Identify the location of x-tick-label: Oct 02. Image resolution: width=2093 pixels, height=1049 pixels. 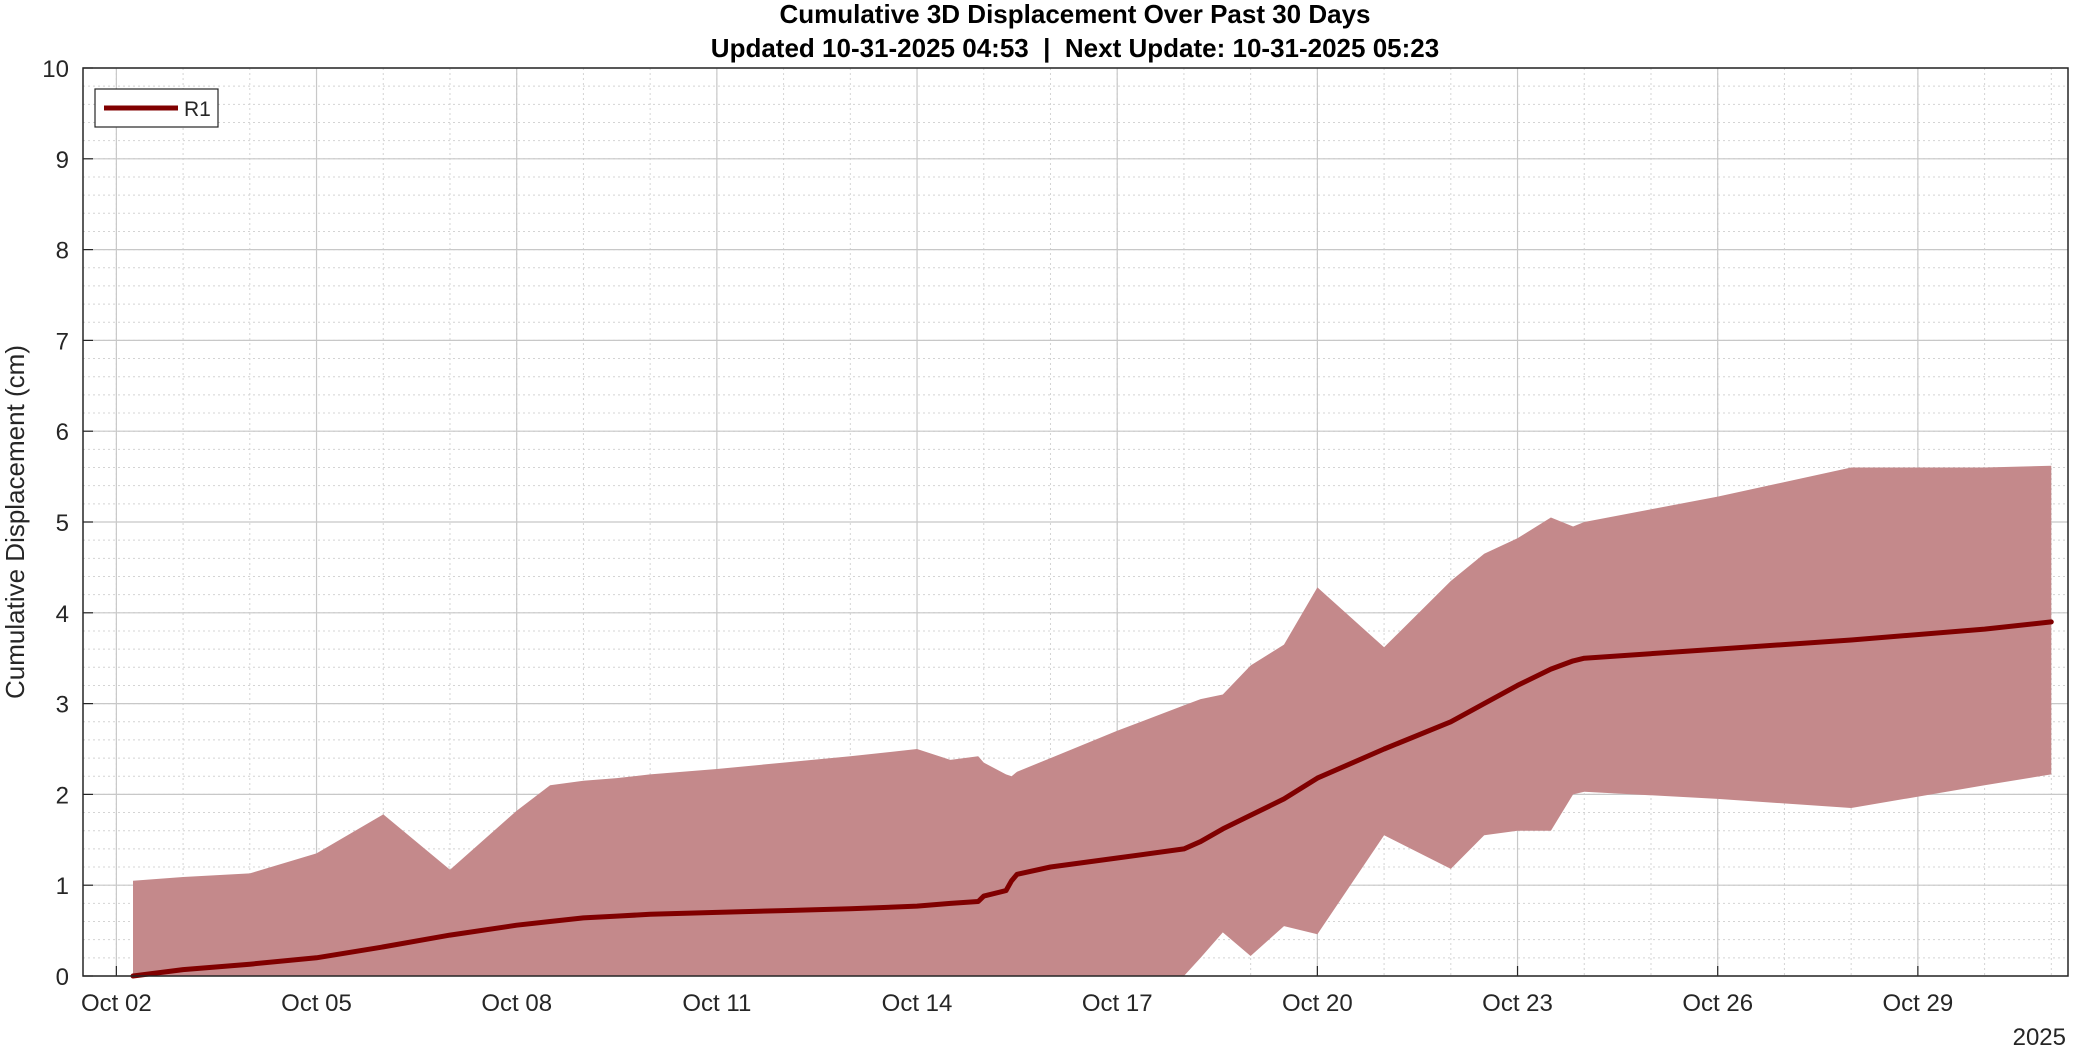
(116, 1003).